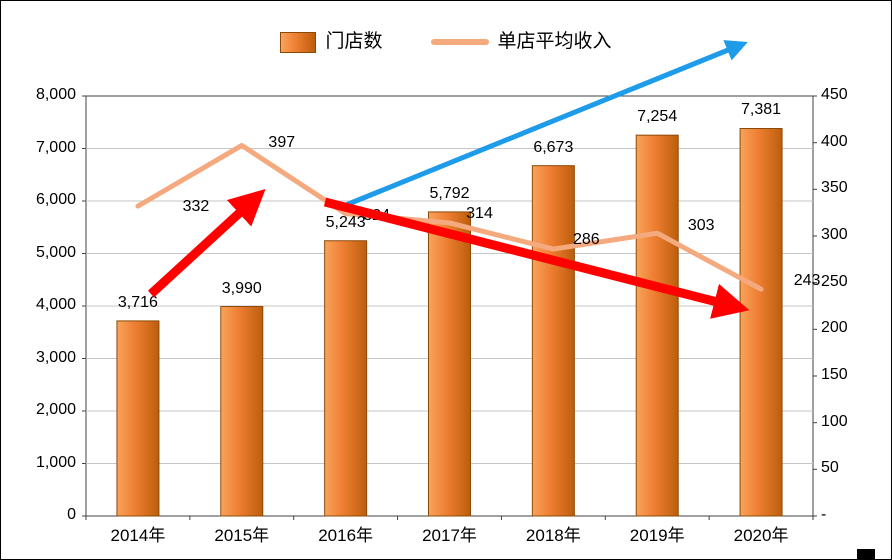 This screenshot has width=892, height=560. Describe the element at coordinates (544, 125) in the screenshot. I see `blue-rising-trend-arrow` at that location.